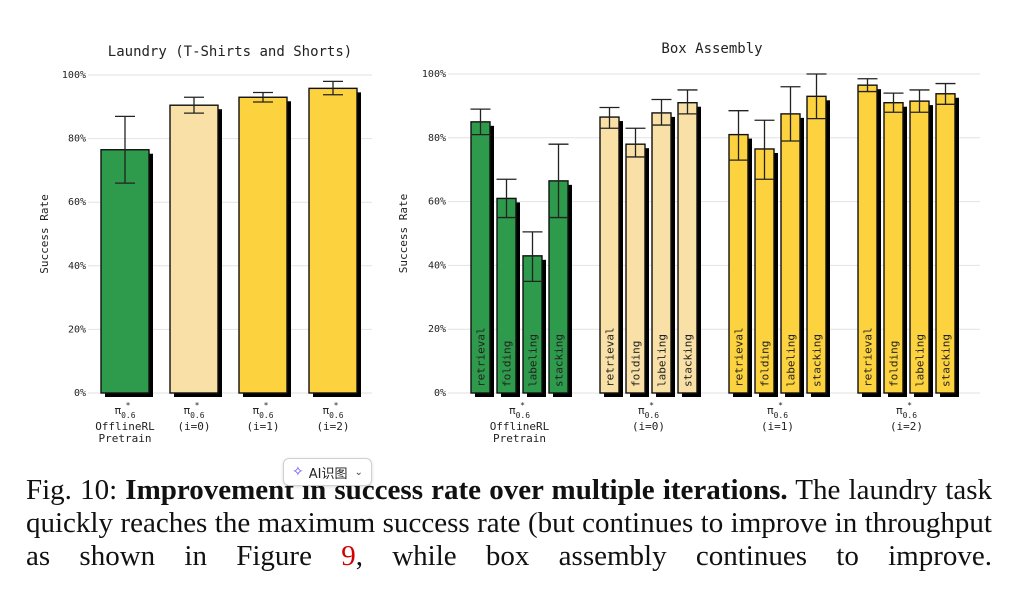  What do you see at coordinates (358, 472) in the screenshot?
I see `chevron-down-icon: ⌄` at bounding box center [358, 472].